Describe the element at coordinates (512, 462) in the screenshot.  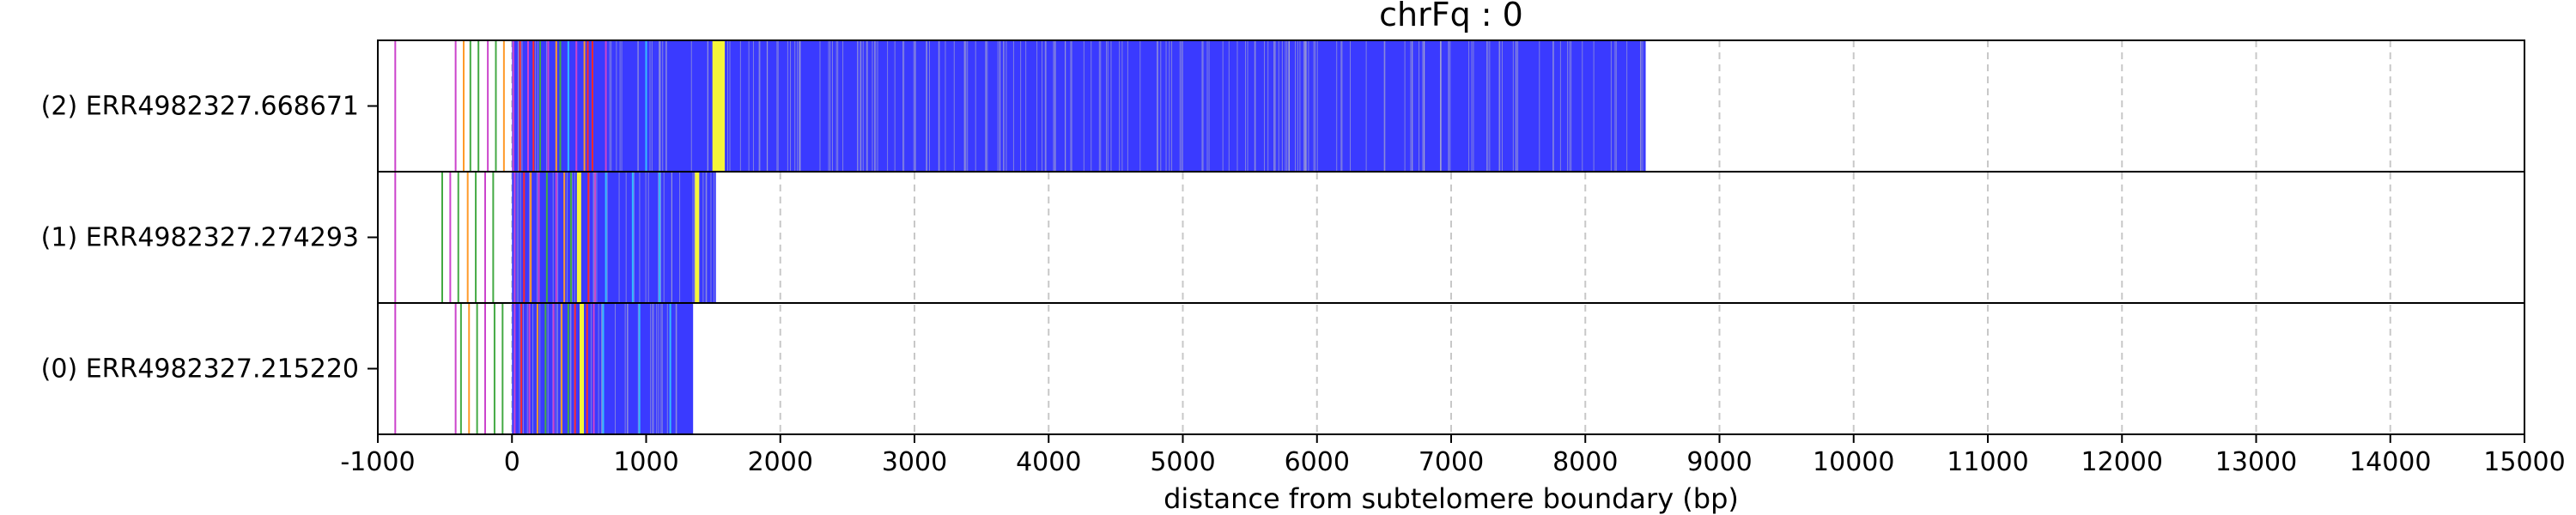
I see `x-tick-label: 0` at that location.